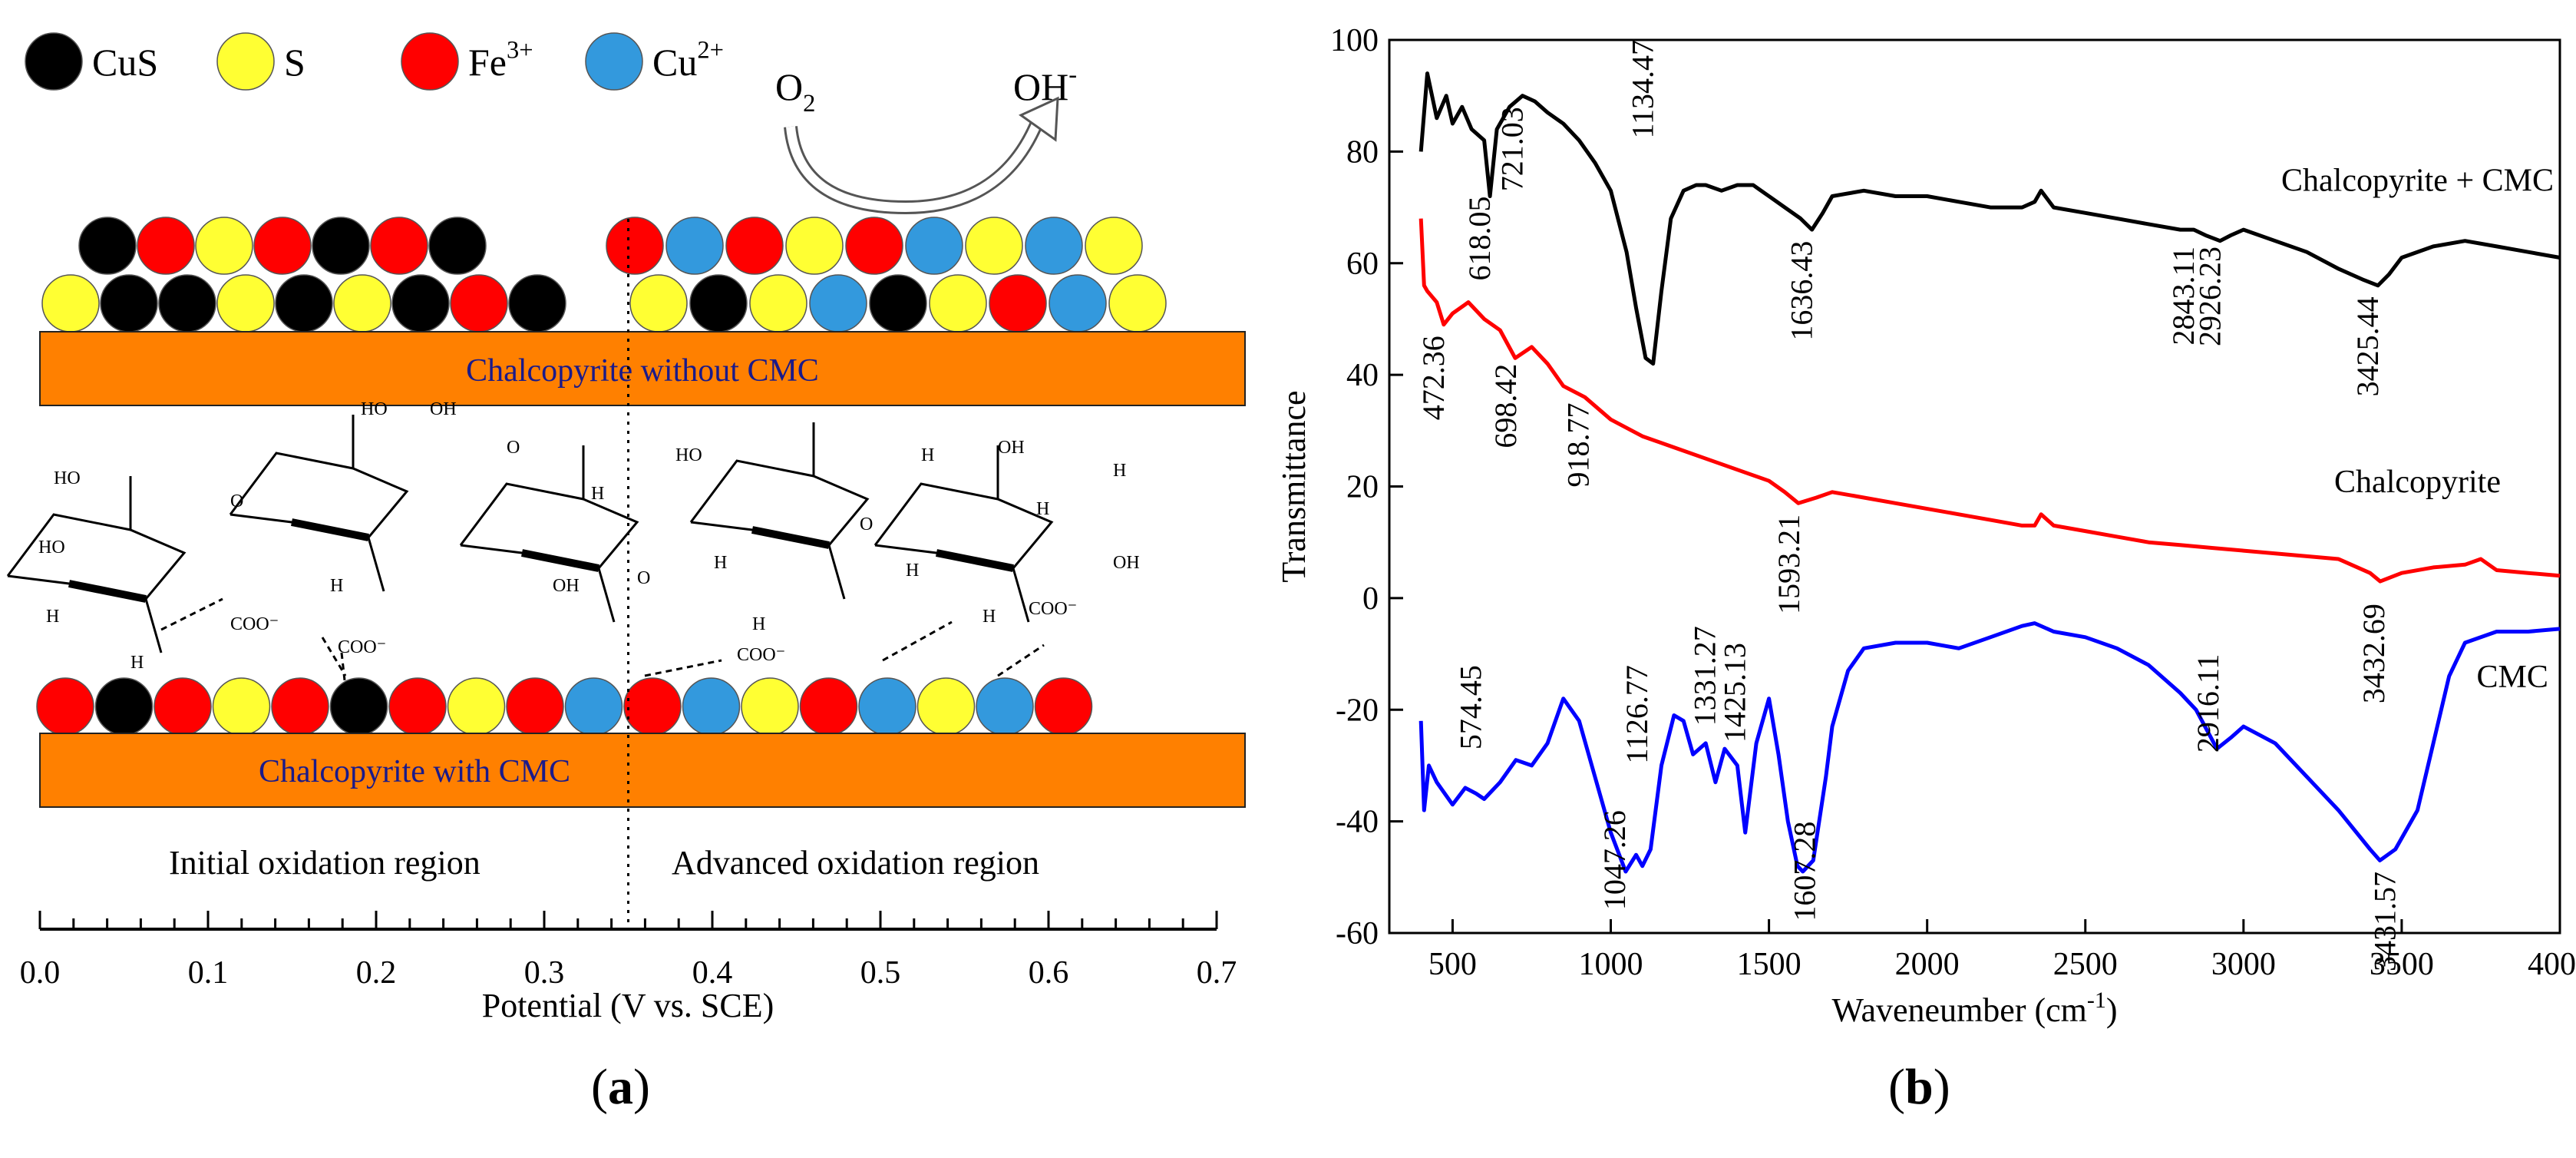 This screenshot has width=2576, height=1158. I want to click on layer-top-left, so click(282, 246).